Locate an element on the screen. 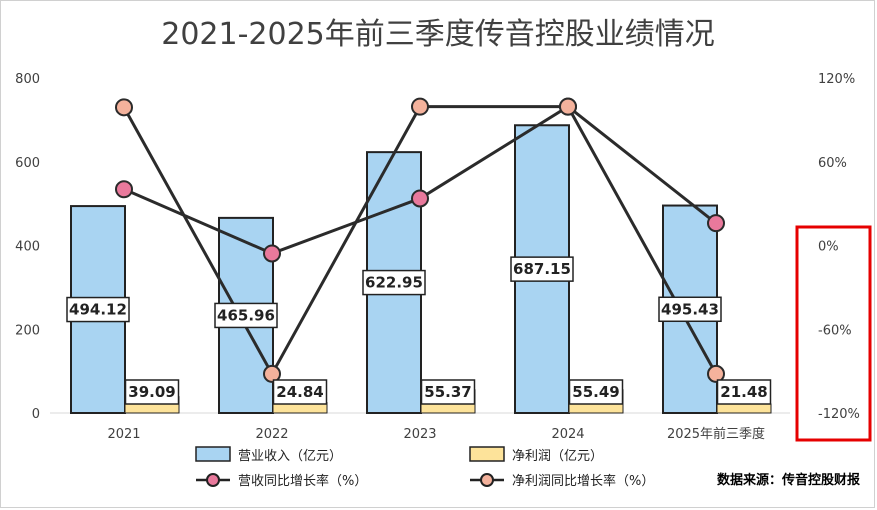  net-profit-bar is located at coordinates (744, 408).